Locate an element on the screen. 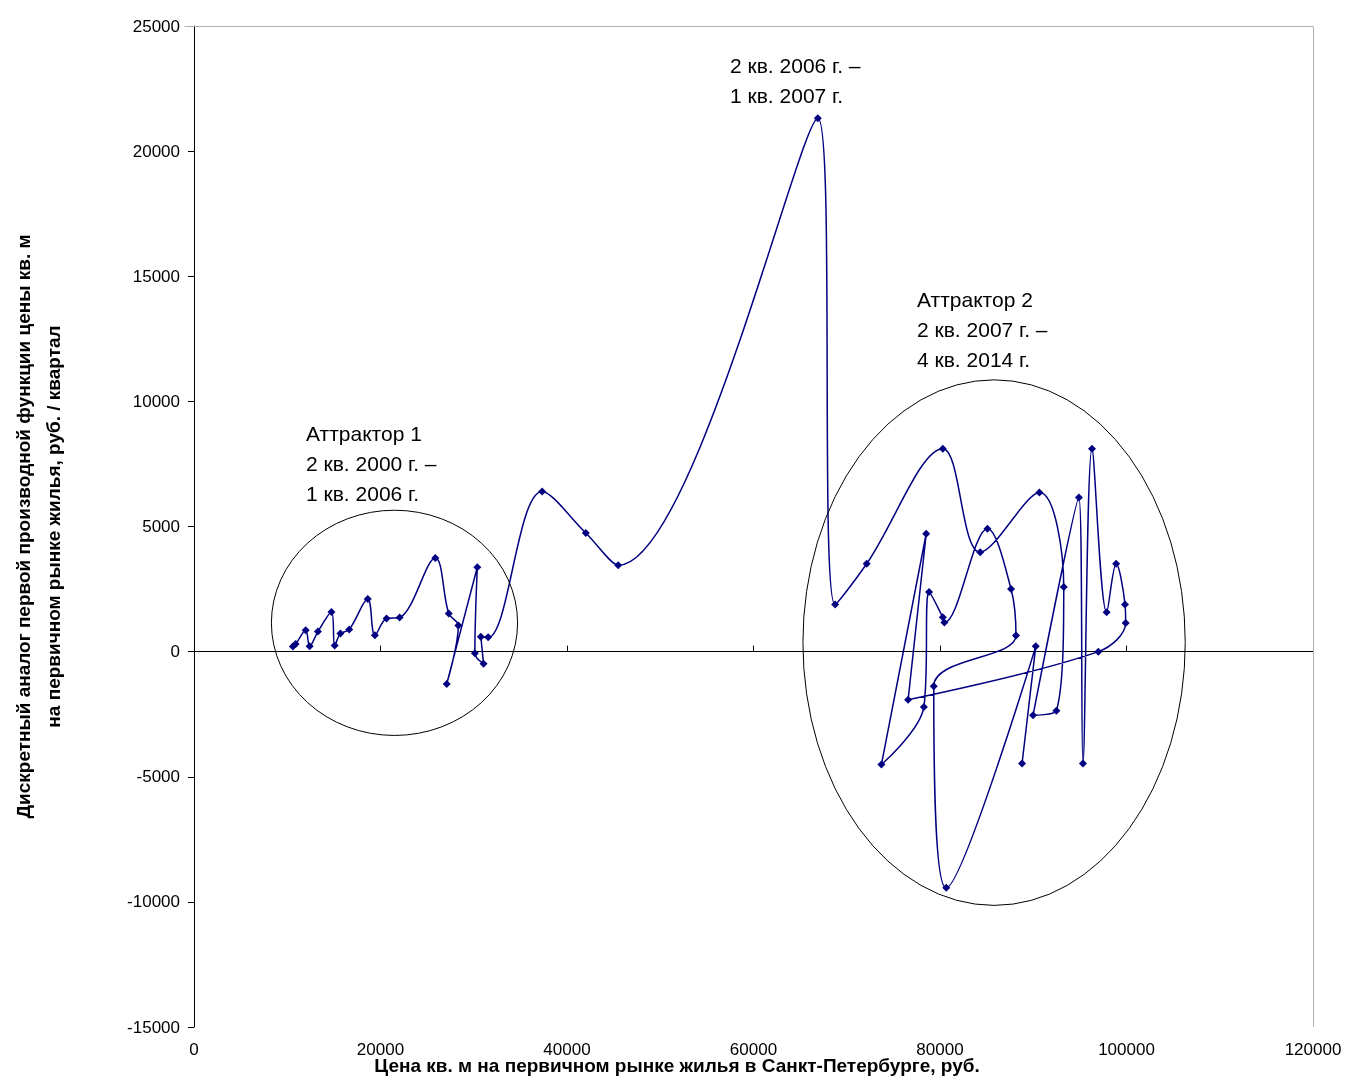 This screenshot has height=1082, width=1354. y-tick-label: 25000 is located at coordinates (156, 26).